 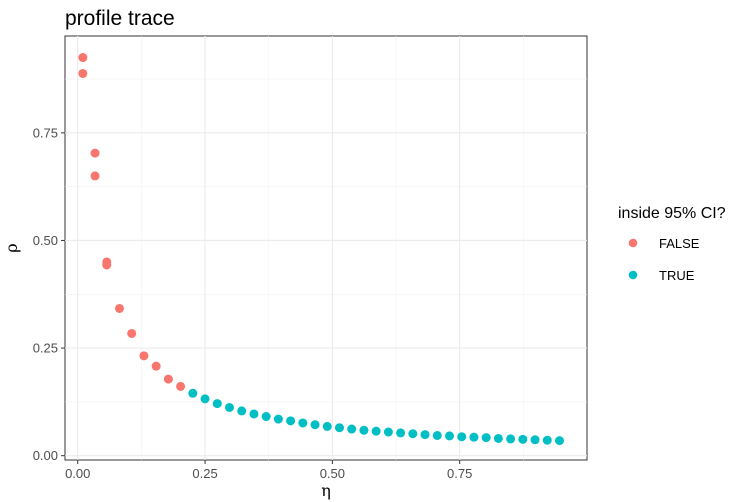 I want to click on y-tick-label: 0.50, so click(x=45, y=240).